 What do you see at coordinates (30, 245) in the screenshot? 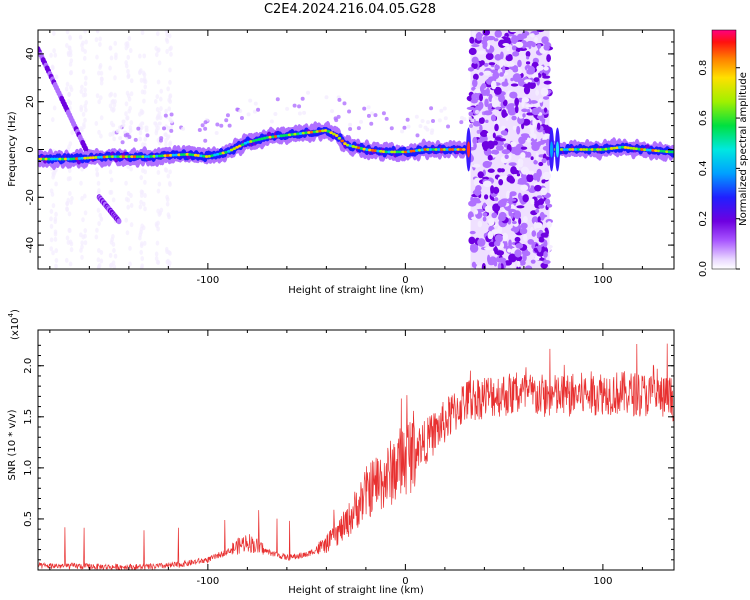
I see `y-tick-label: -40` at bounding box center [30, 245].